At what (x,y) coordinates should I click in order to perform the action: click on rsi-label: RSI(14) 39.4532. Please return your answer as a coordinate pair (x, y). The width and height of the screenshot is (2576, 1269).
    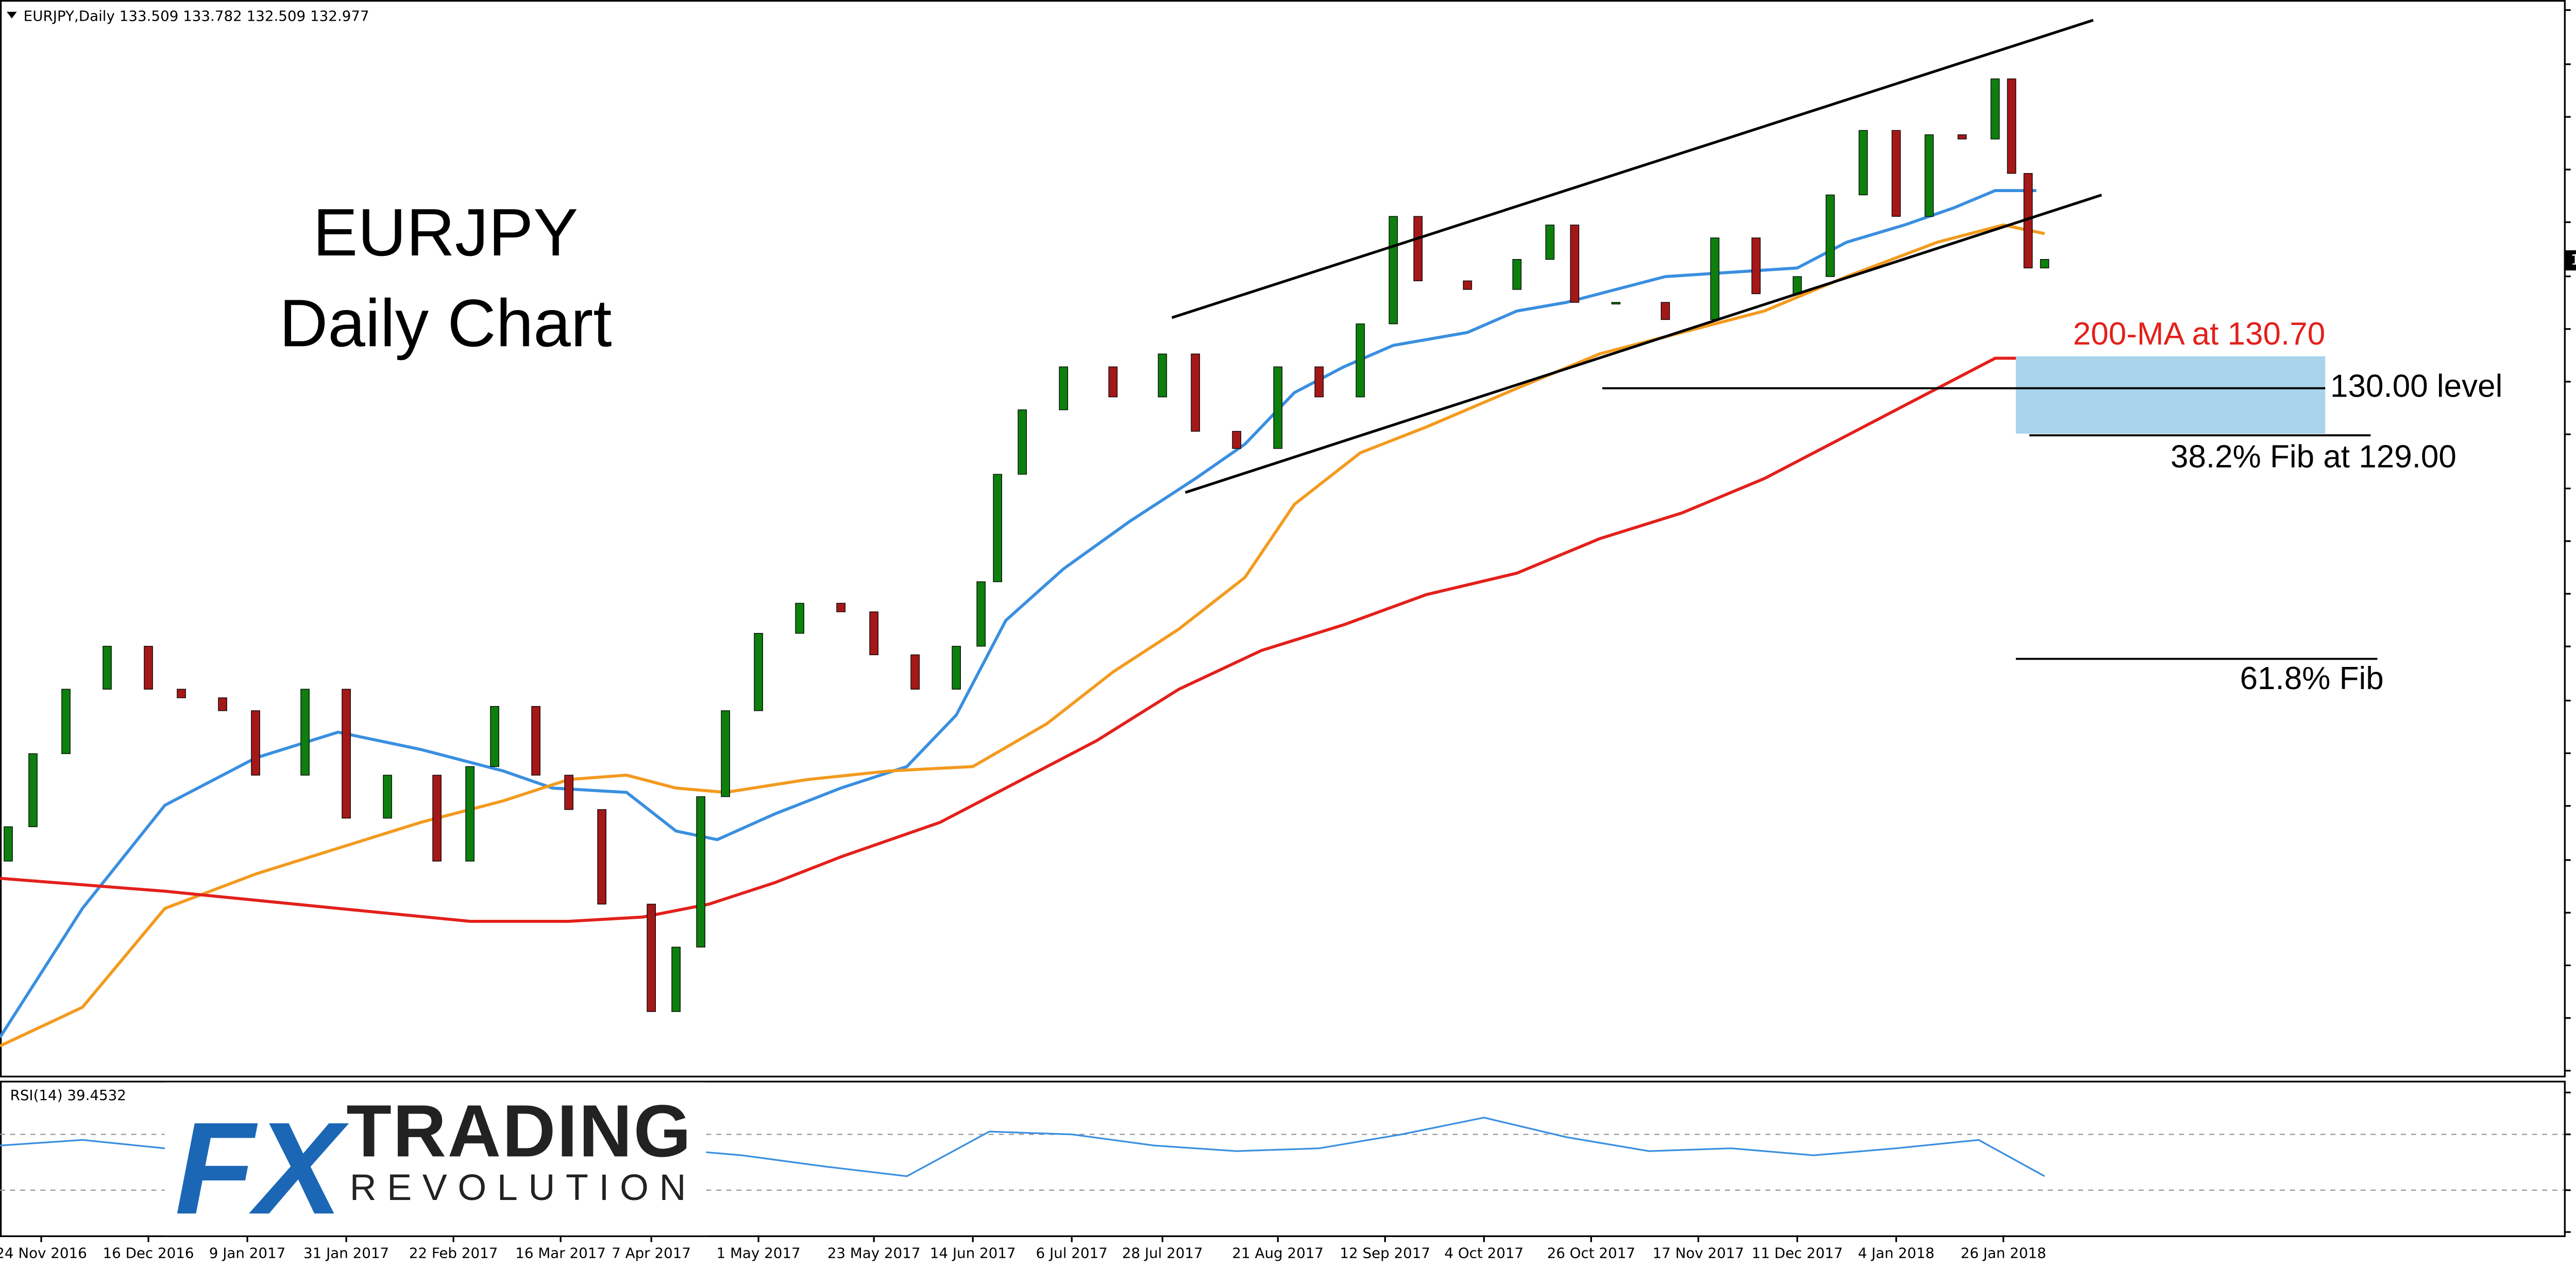
    Looking at the image, I should click on (68, 1095).